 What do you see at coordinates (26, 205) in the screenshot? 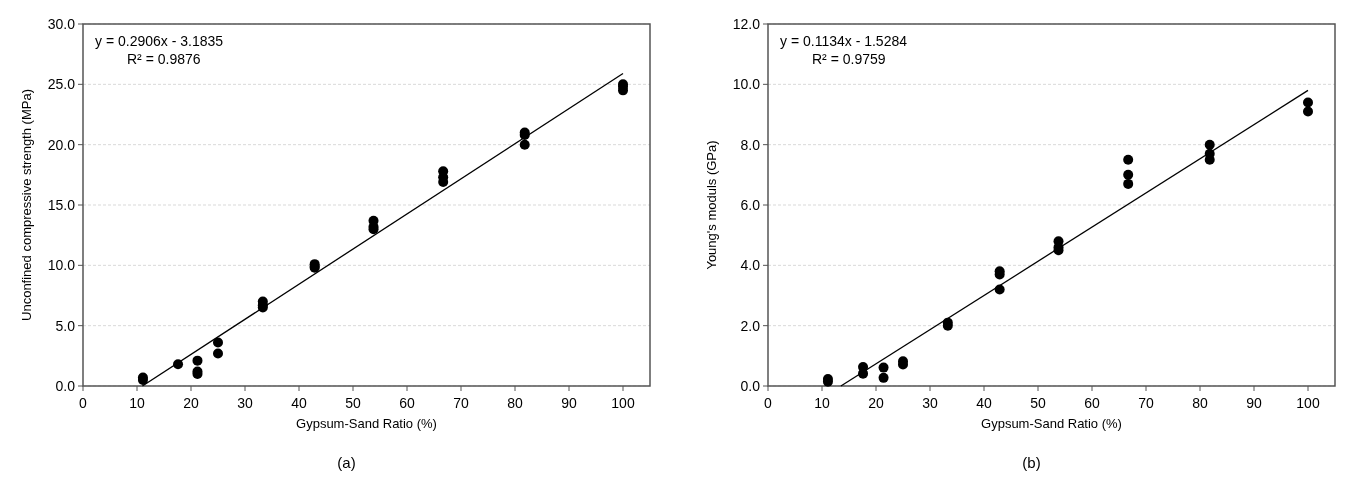
I see `y-axis-title: Unconfined compressive strength (MPa)` at bounding box center [26, 205].